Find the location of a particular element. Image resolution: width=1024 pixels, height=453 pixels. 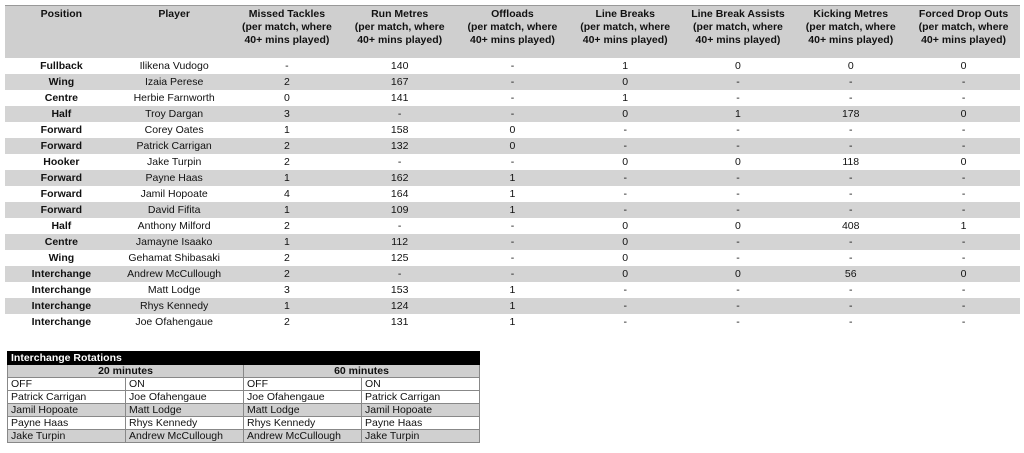

player-cell: Jake Turpin is located at coordinates (420, 436).